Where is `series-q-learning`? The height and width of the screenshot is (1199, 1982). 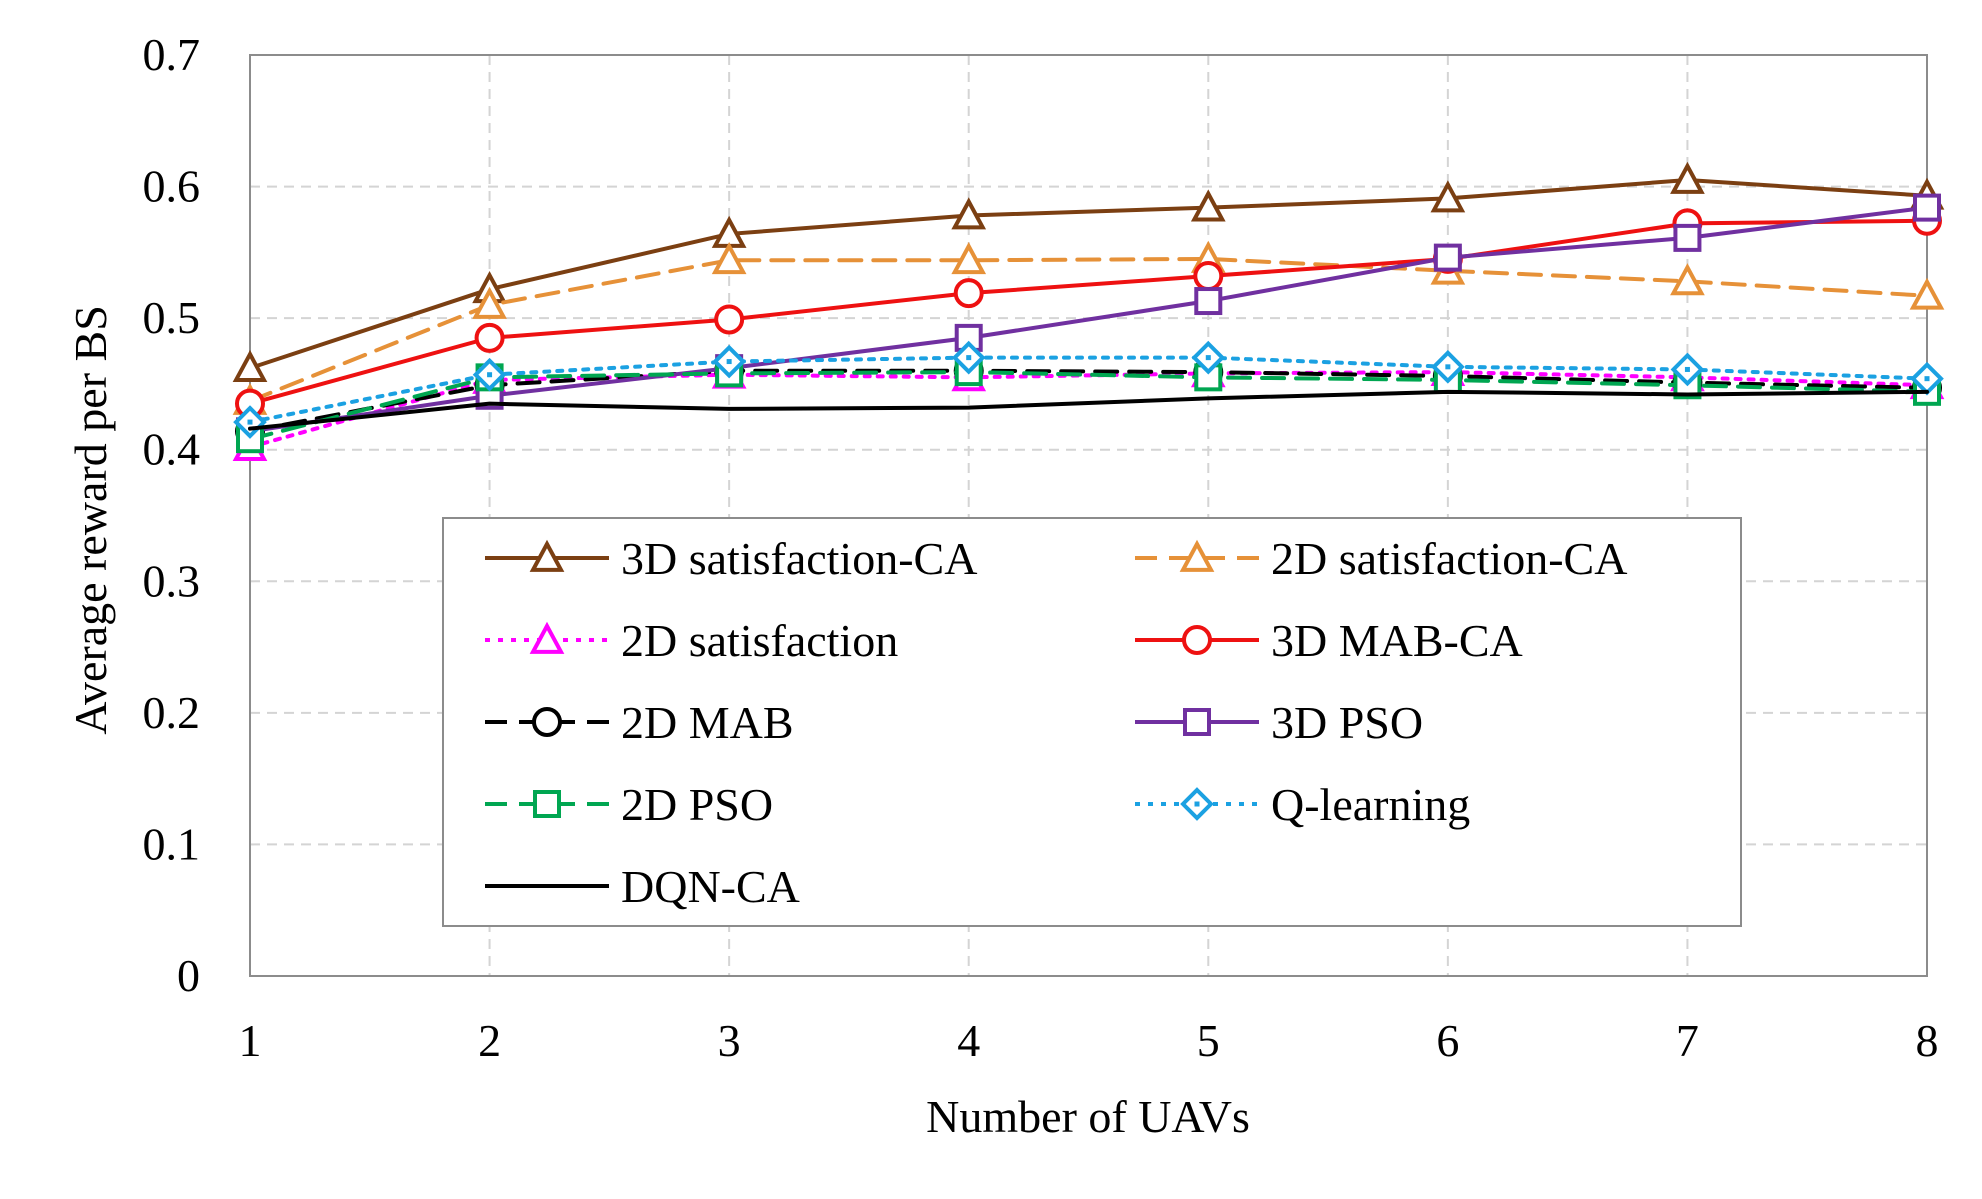 series-q-learning is located at coordinates (1088, 389).